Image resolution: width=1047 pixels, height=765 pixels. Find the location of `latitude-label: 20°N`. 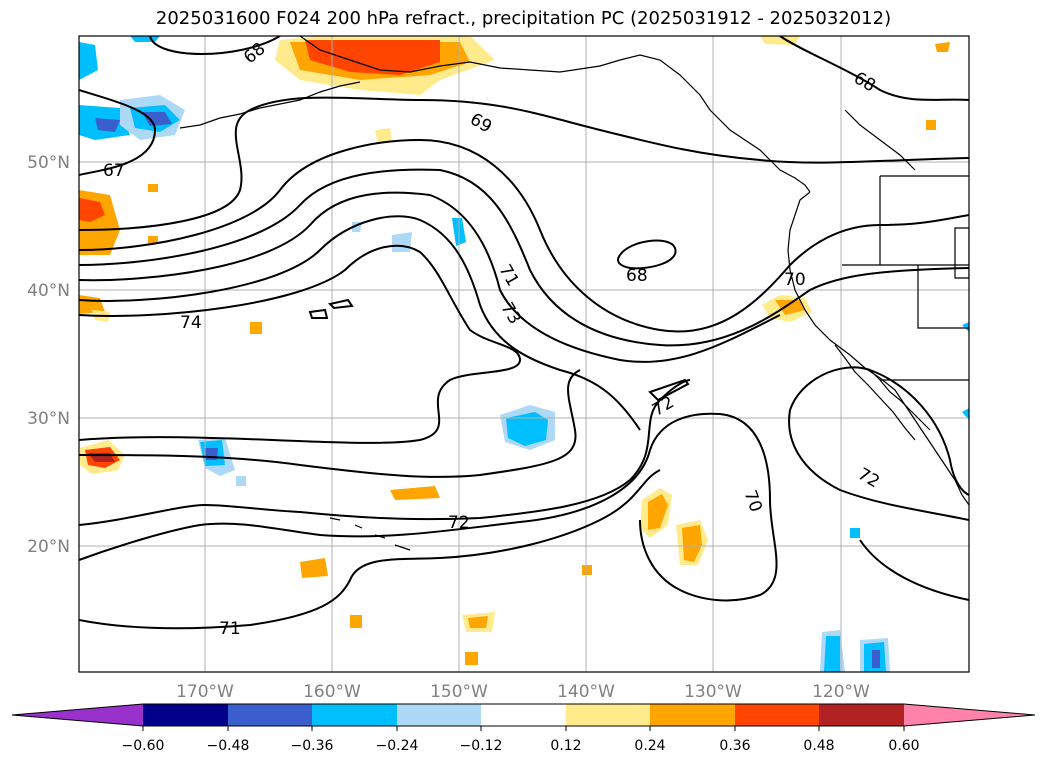

latitude-label: 20°N is located at coordinates (48, 547).